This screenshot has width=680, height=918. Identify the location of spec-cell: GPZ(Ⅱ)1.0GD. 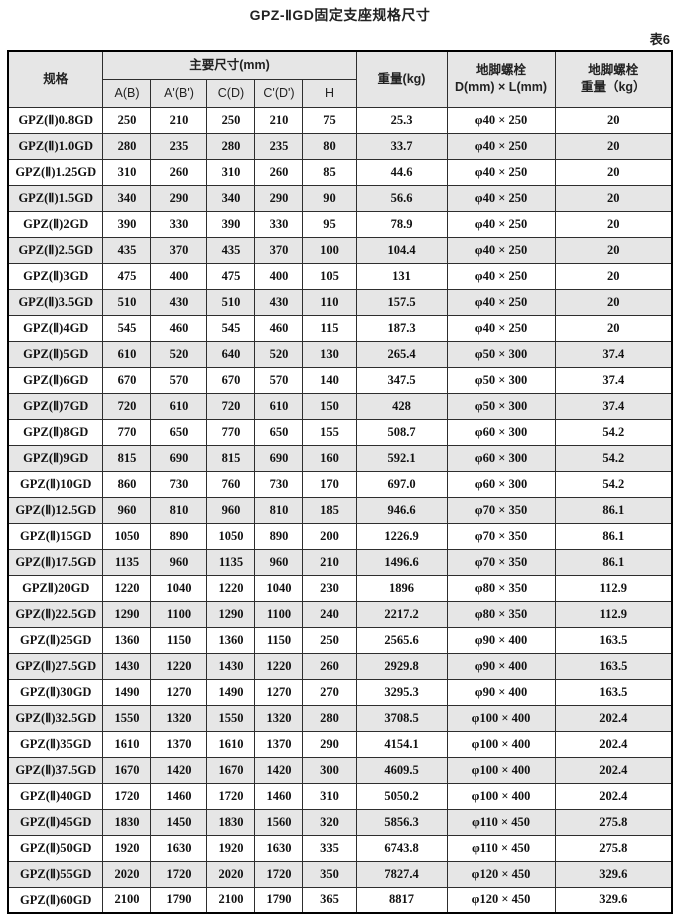
(55, 146).